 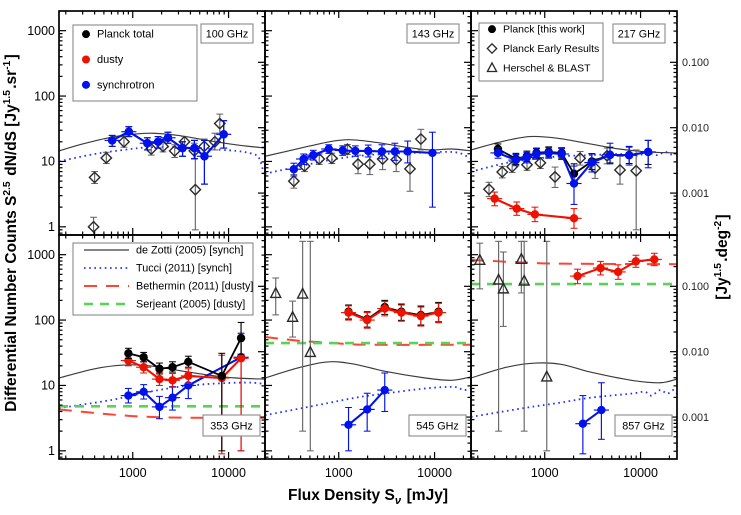 I want to click on right-axis-tick-label: 0.001, so click(x=695, y=418).